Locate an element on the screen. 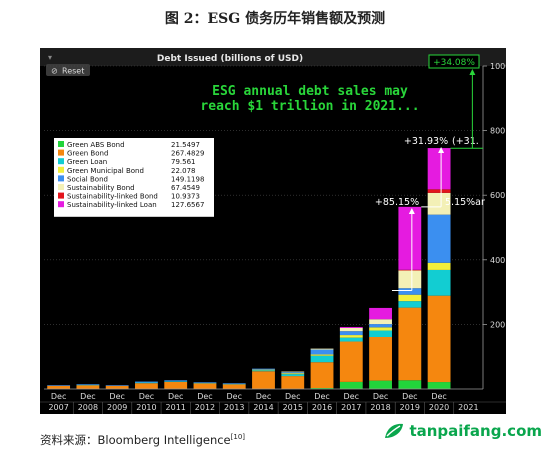  bar-2016-green-bond is located at coordinates (322, 375).